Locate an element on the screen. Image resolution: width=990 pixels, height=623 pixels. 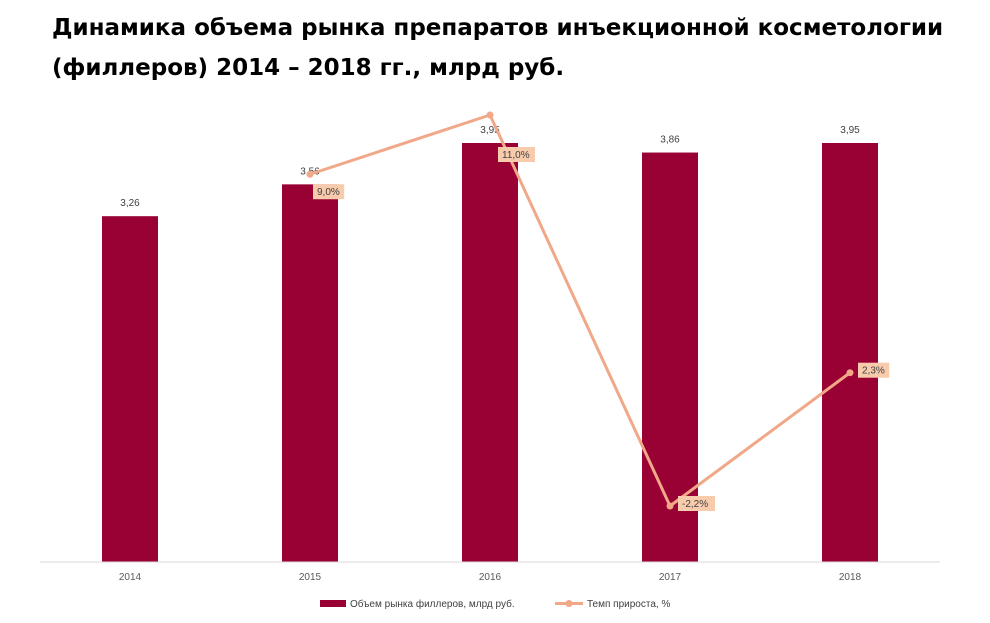
x-axis-ticks: 2014 2015 2016 2017 2018 is located at coordinates (490, 577).